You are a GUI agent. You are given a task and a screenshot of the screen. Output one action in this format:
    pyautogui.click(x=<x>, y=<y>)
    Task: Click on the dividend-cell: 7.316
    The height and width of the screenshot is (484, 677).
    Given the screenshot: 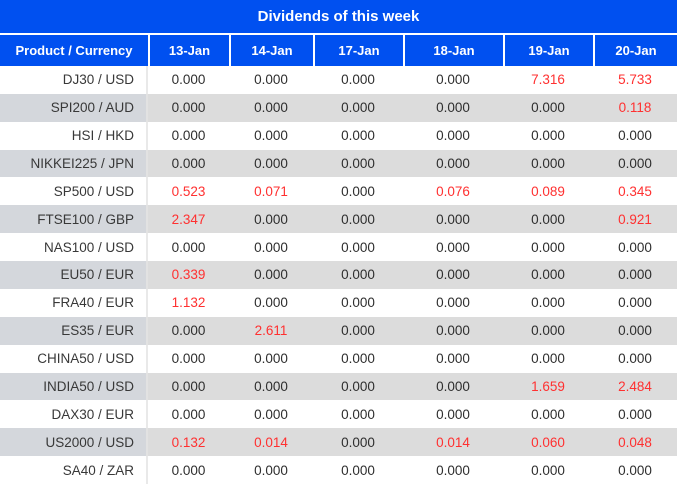 What is the action you would take?
    pyautogui.click(x=548, y=80)
    